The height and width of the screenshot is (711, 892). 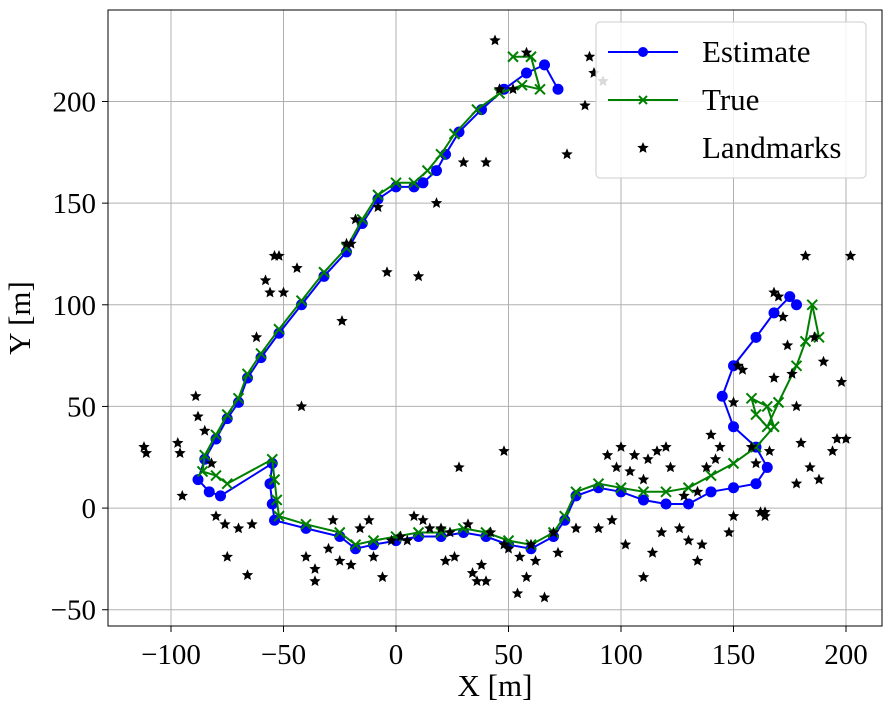 What do you see at coordinates (846, 655) in the screenshot?
I see `x-tick-label: 200` at bounding box center [846, 655].